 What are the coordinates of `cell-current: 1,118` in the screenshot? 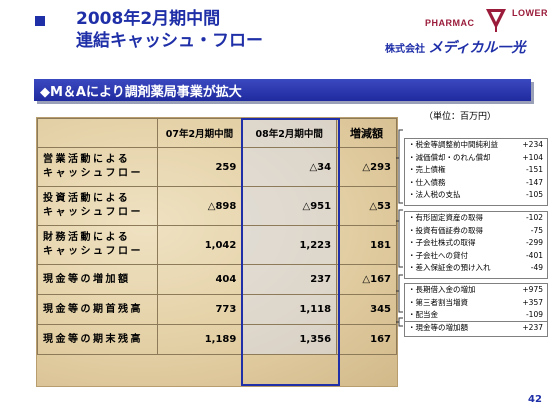 It's located at (289, 309).